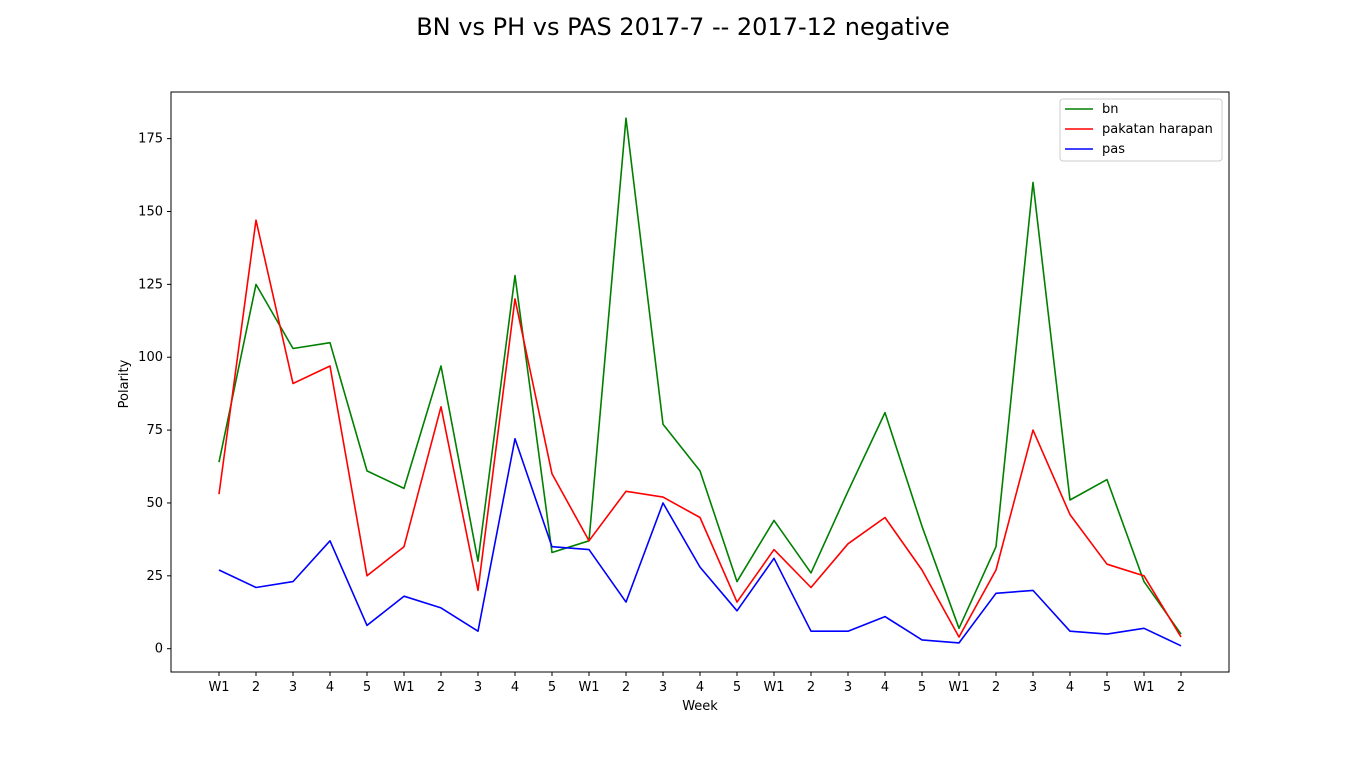 The width and height of the screenshot is (1366, 772). I want to click on legend-label-pakatan-harapan: pakatan harapan, so click(1157, 129).